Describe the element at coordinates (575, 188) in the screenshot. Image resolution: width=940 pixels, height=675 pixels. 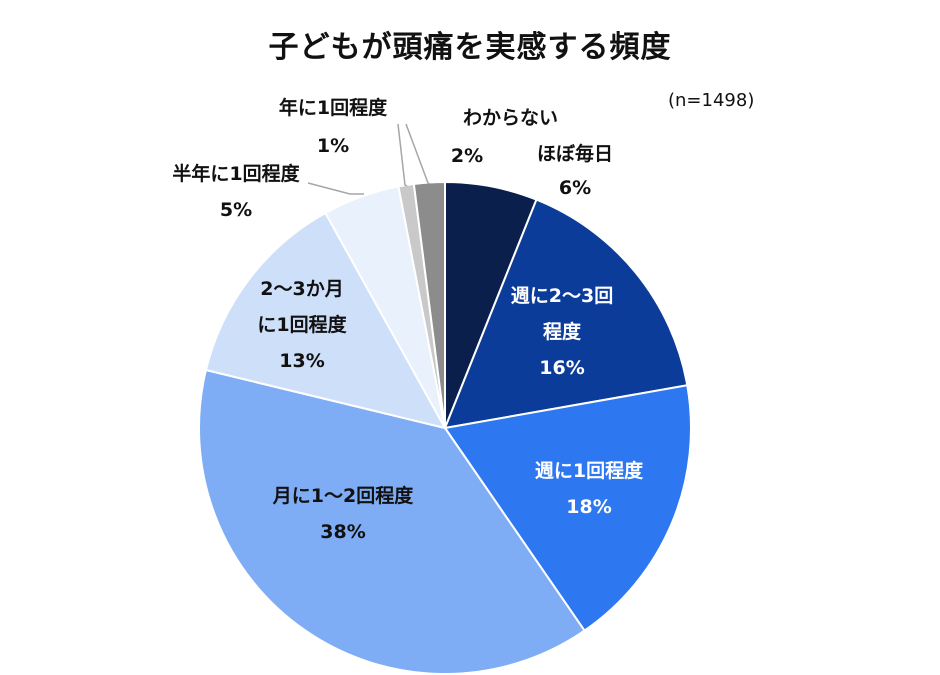
I see `slice-value-label: 6%` at that location.